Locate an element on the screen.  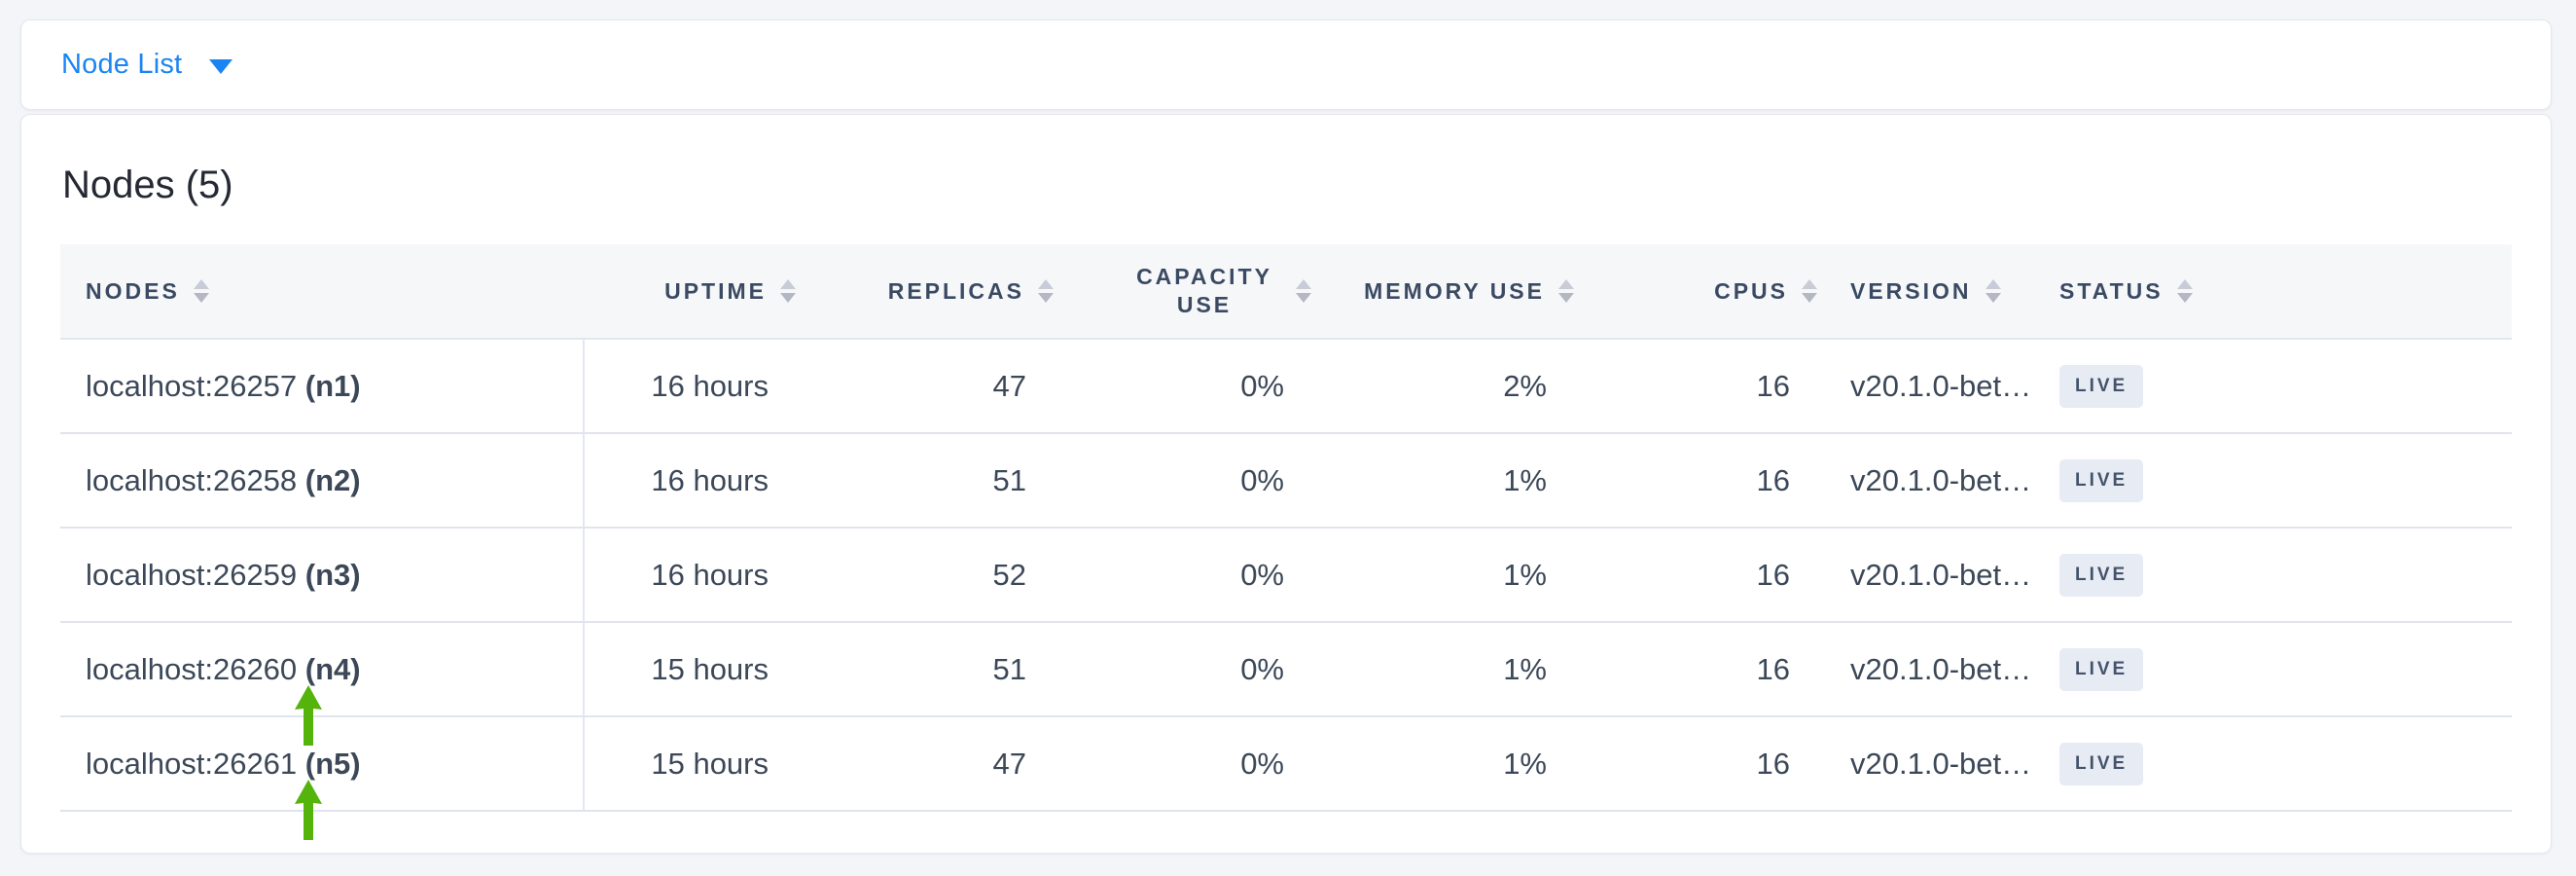
column-header-replicas: REPLICAS is located at coordinates (936, 292).